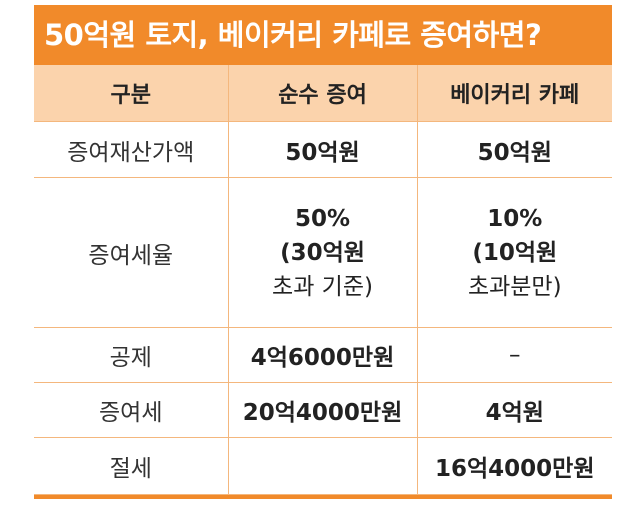 The width and height of the screenshot is (640, 526). I want to click on cell-pure-gift-tax: 20억4000만원, so click(322, 410).